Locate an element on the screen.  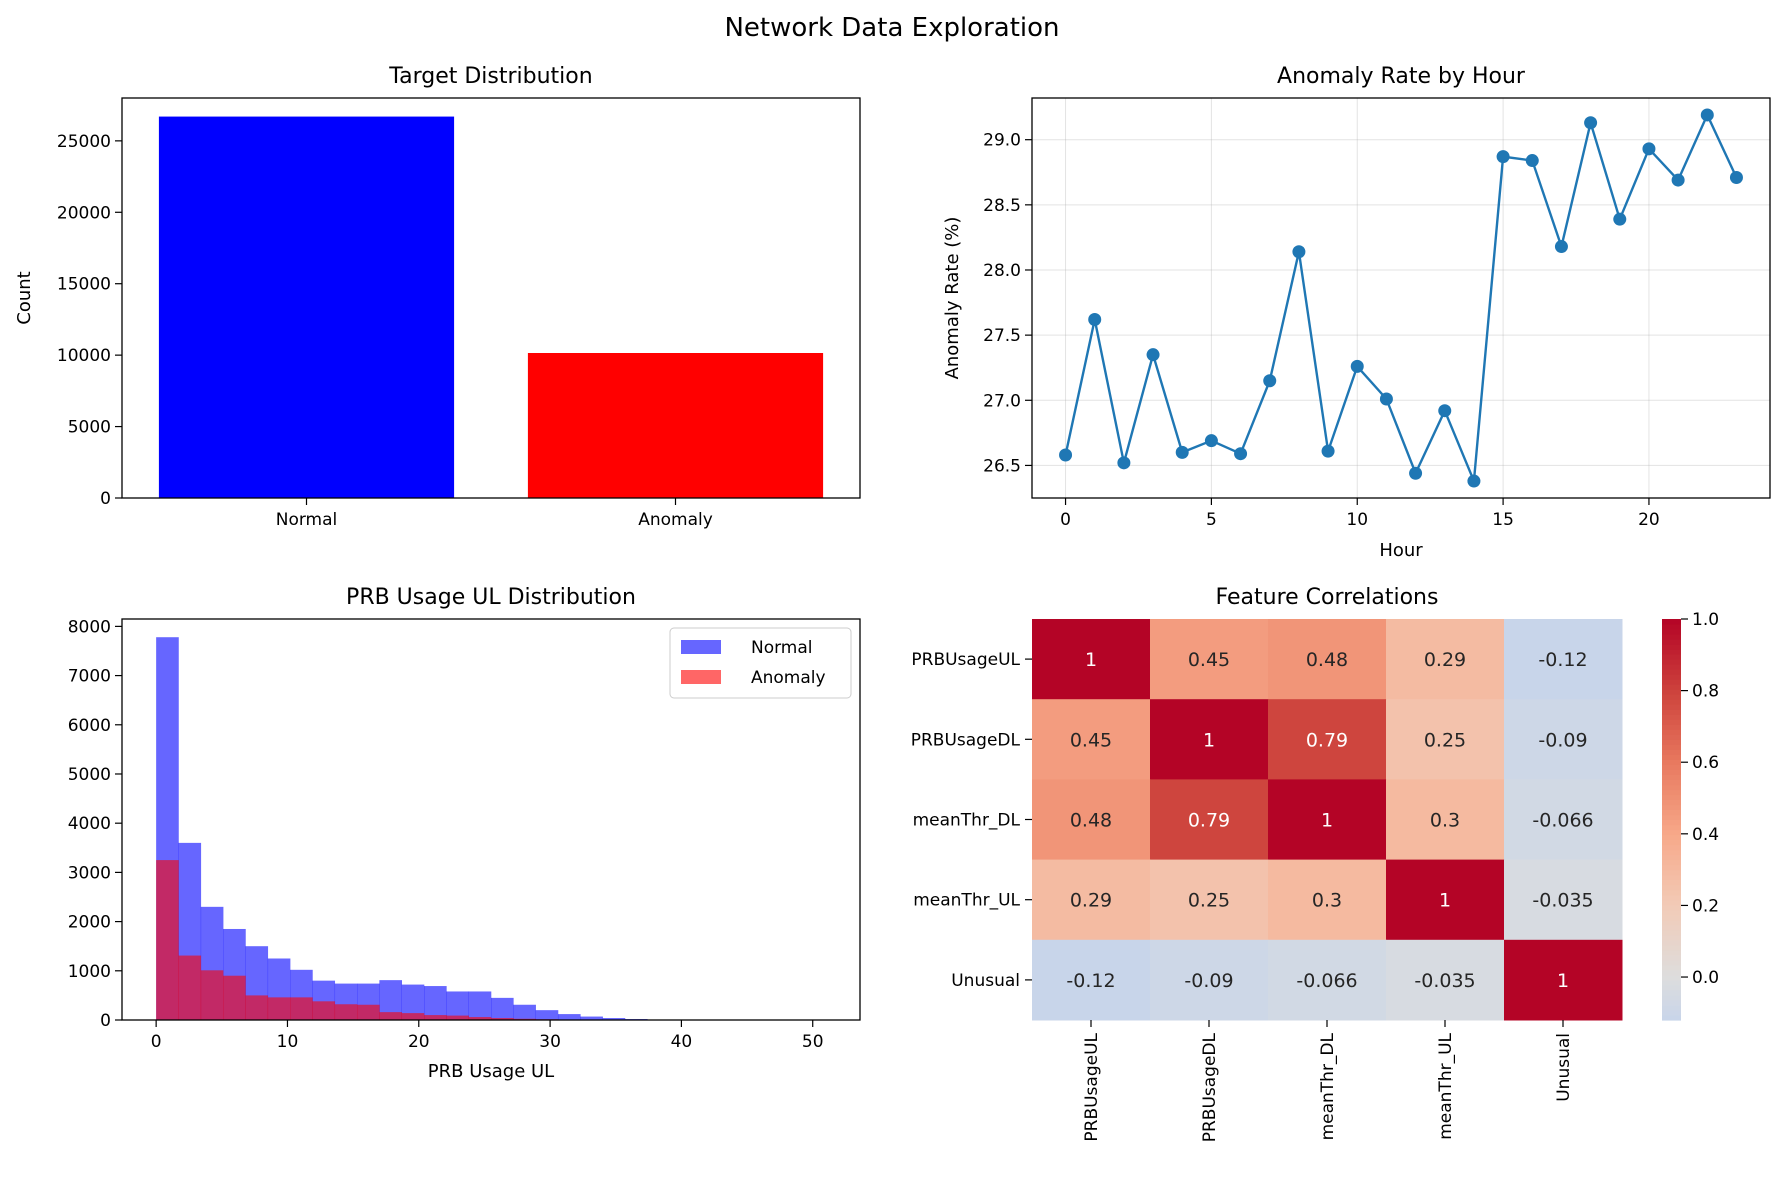
x-tick-label: PRBUsageDL is located at coordinates (1210, 1087).